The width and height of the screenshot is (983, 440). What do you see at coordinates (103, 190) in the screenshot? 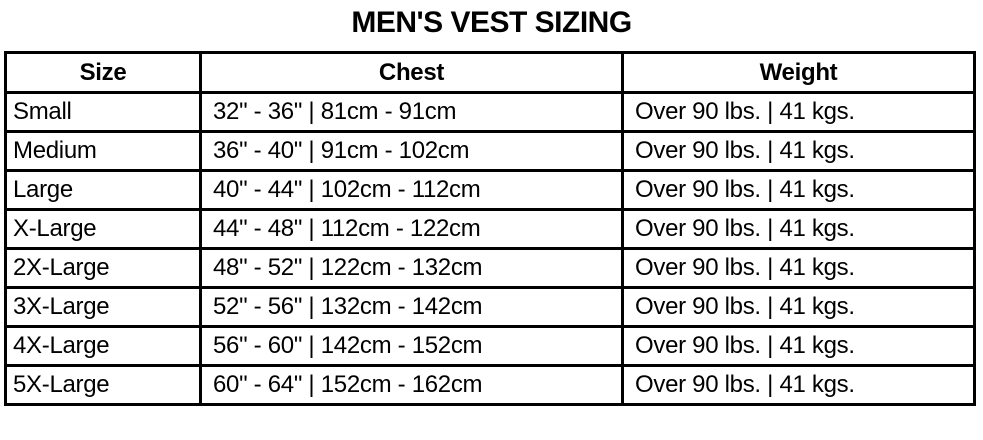
I see `size-cell: Large` at bounding box center [103, 190].